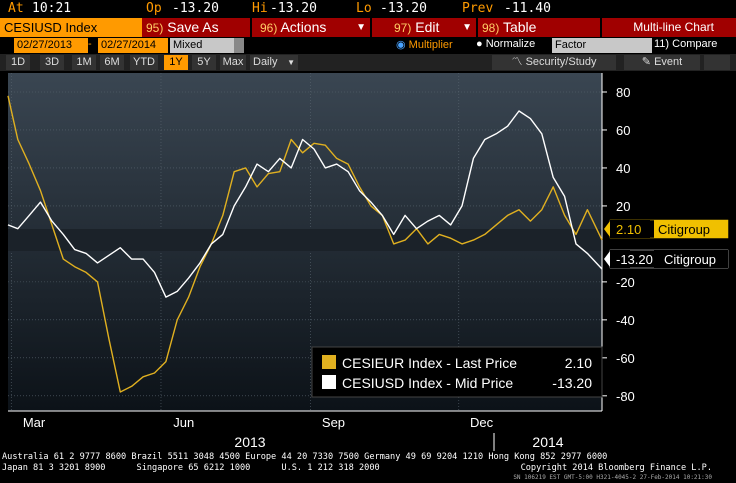 The width and height of the screenshot is (736, 483). I want to click on value-tag-1: -13.20 Citigroup, so click(666, 259).